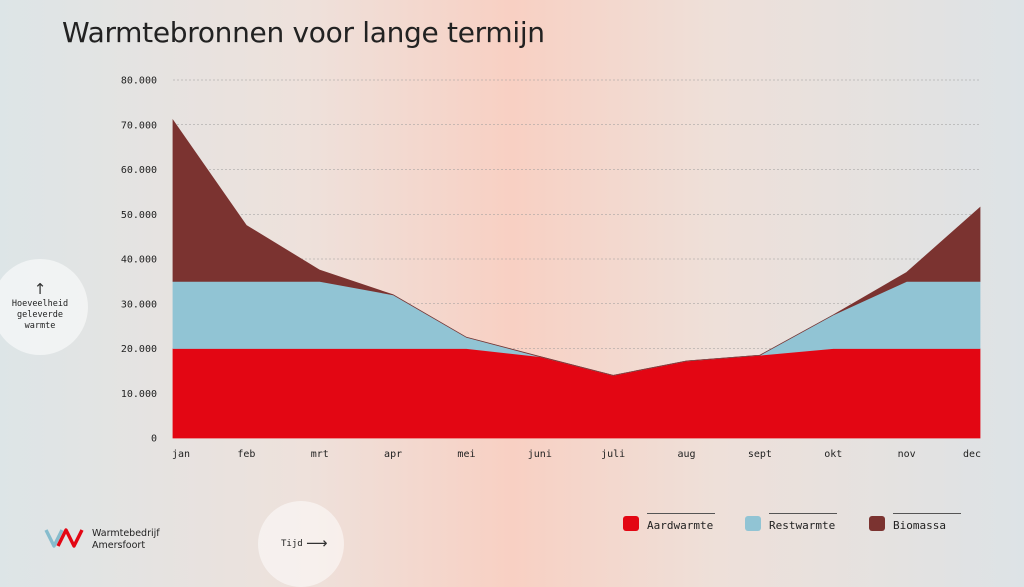  I want to click on y-axis-label: Hoeveelheid geleverde warmte, so click(40, 315).